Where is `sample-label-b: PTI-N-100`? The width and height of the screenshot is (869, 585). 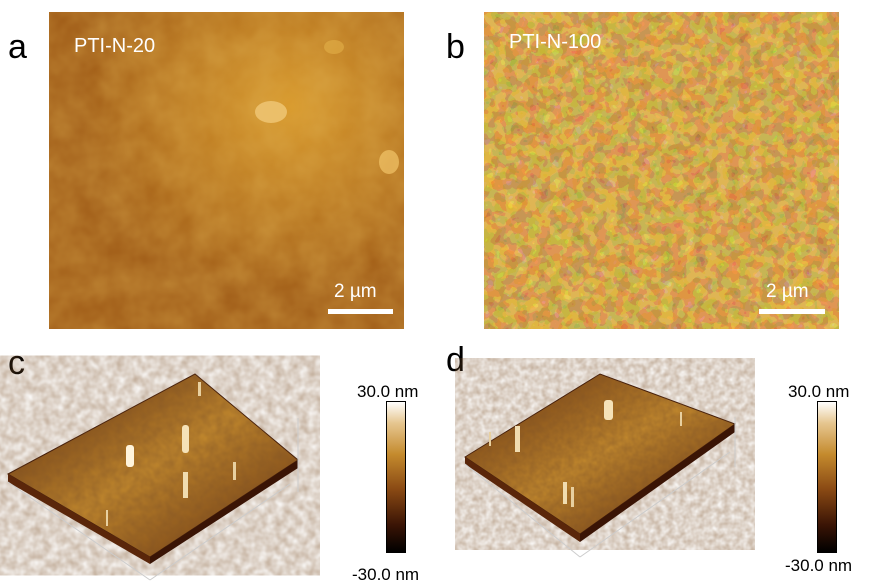
sample-label-b: PTI-N-100 is located at coordinates (555, 42).